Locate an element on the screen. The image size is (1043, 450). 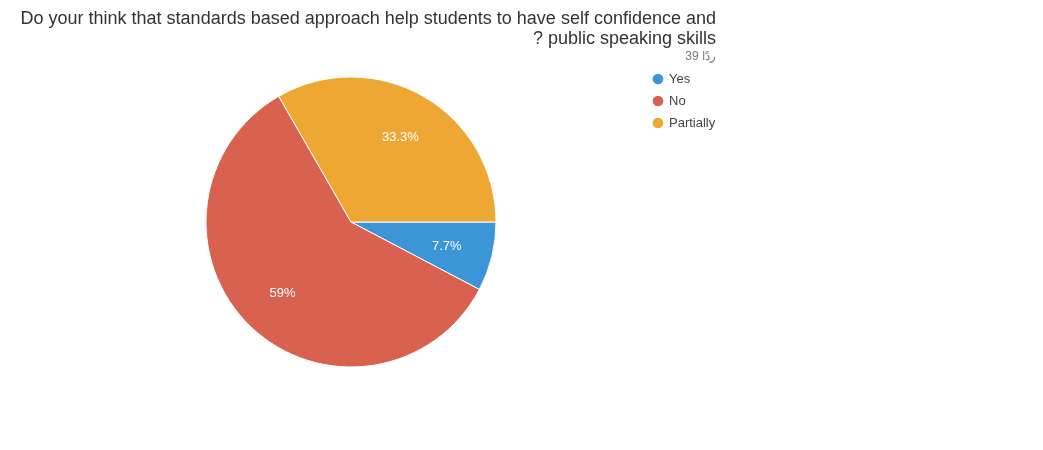
chart-title: Do your think that standards based approach help students to have self confidence and ? public speaking skills is located at coordinates (368, 28).